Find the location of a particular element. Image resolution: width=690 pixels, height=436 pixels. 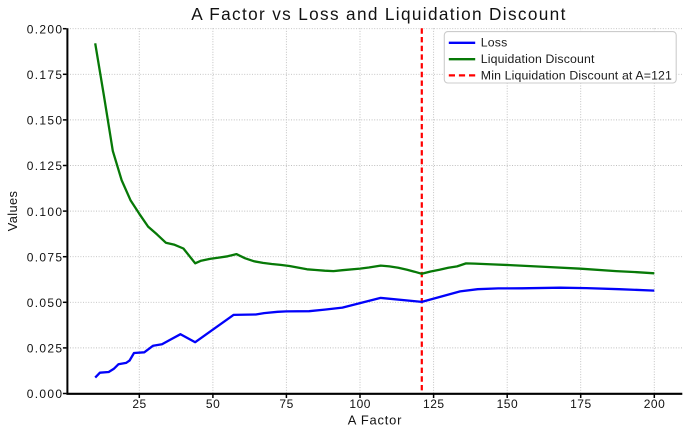

svg-text: 0.100 is located at coordinates (45, 212).